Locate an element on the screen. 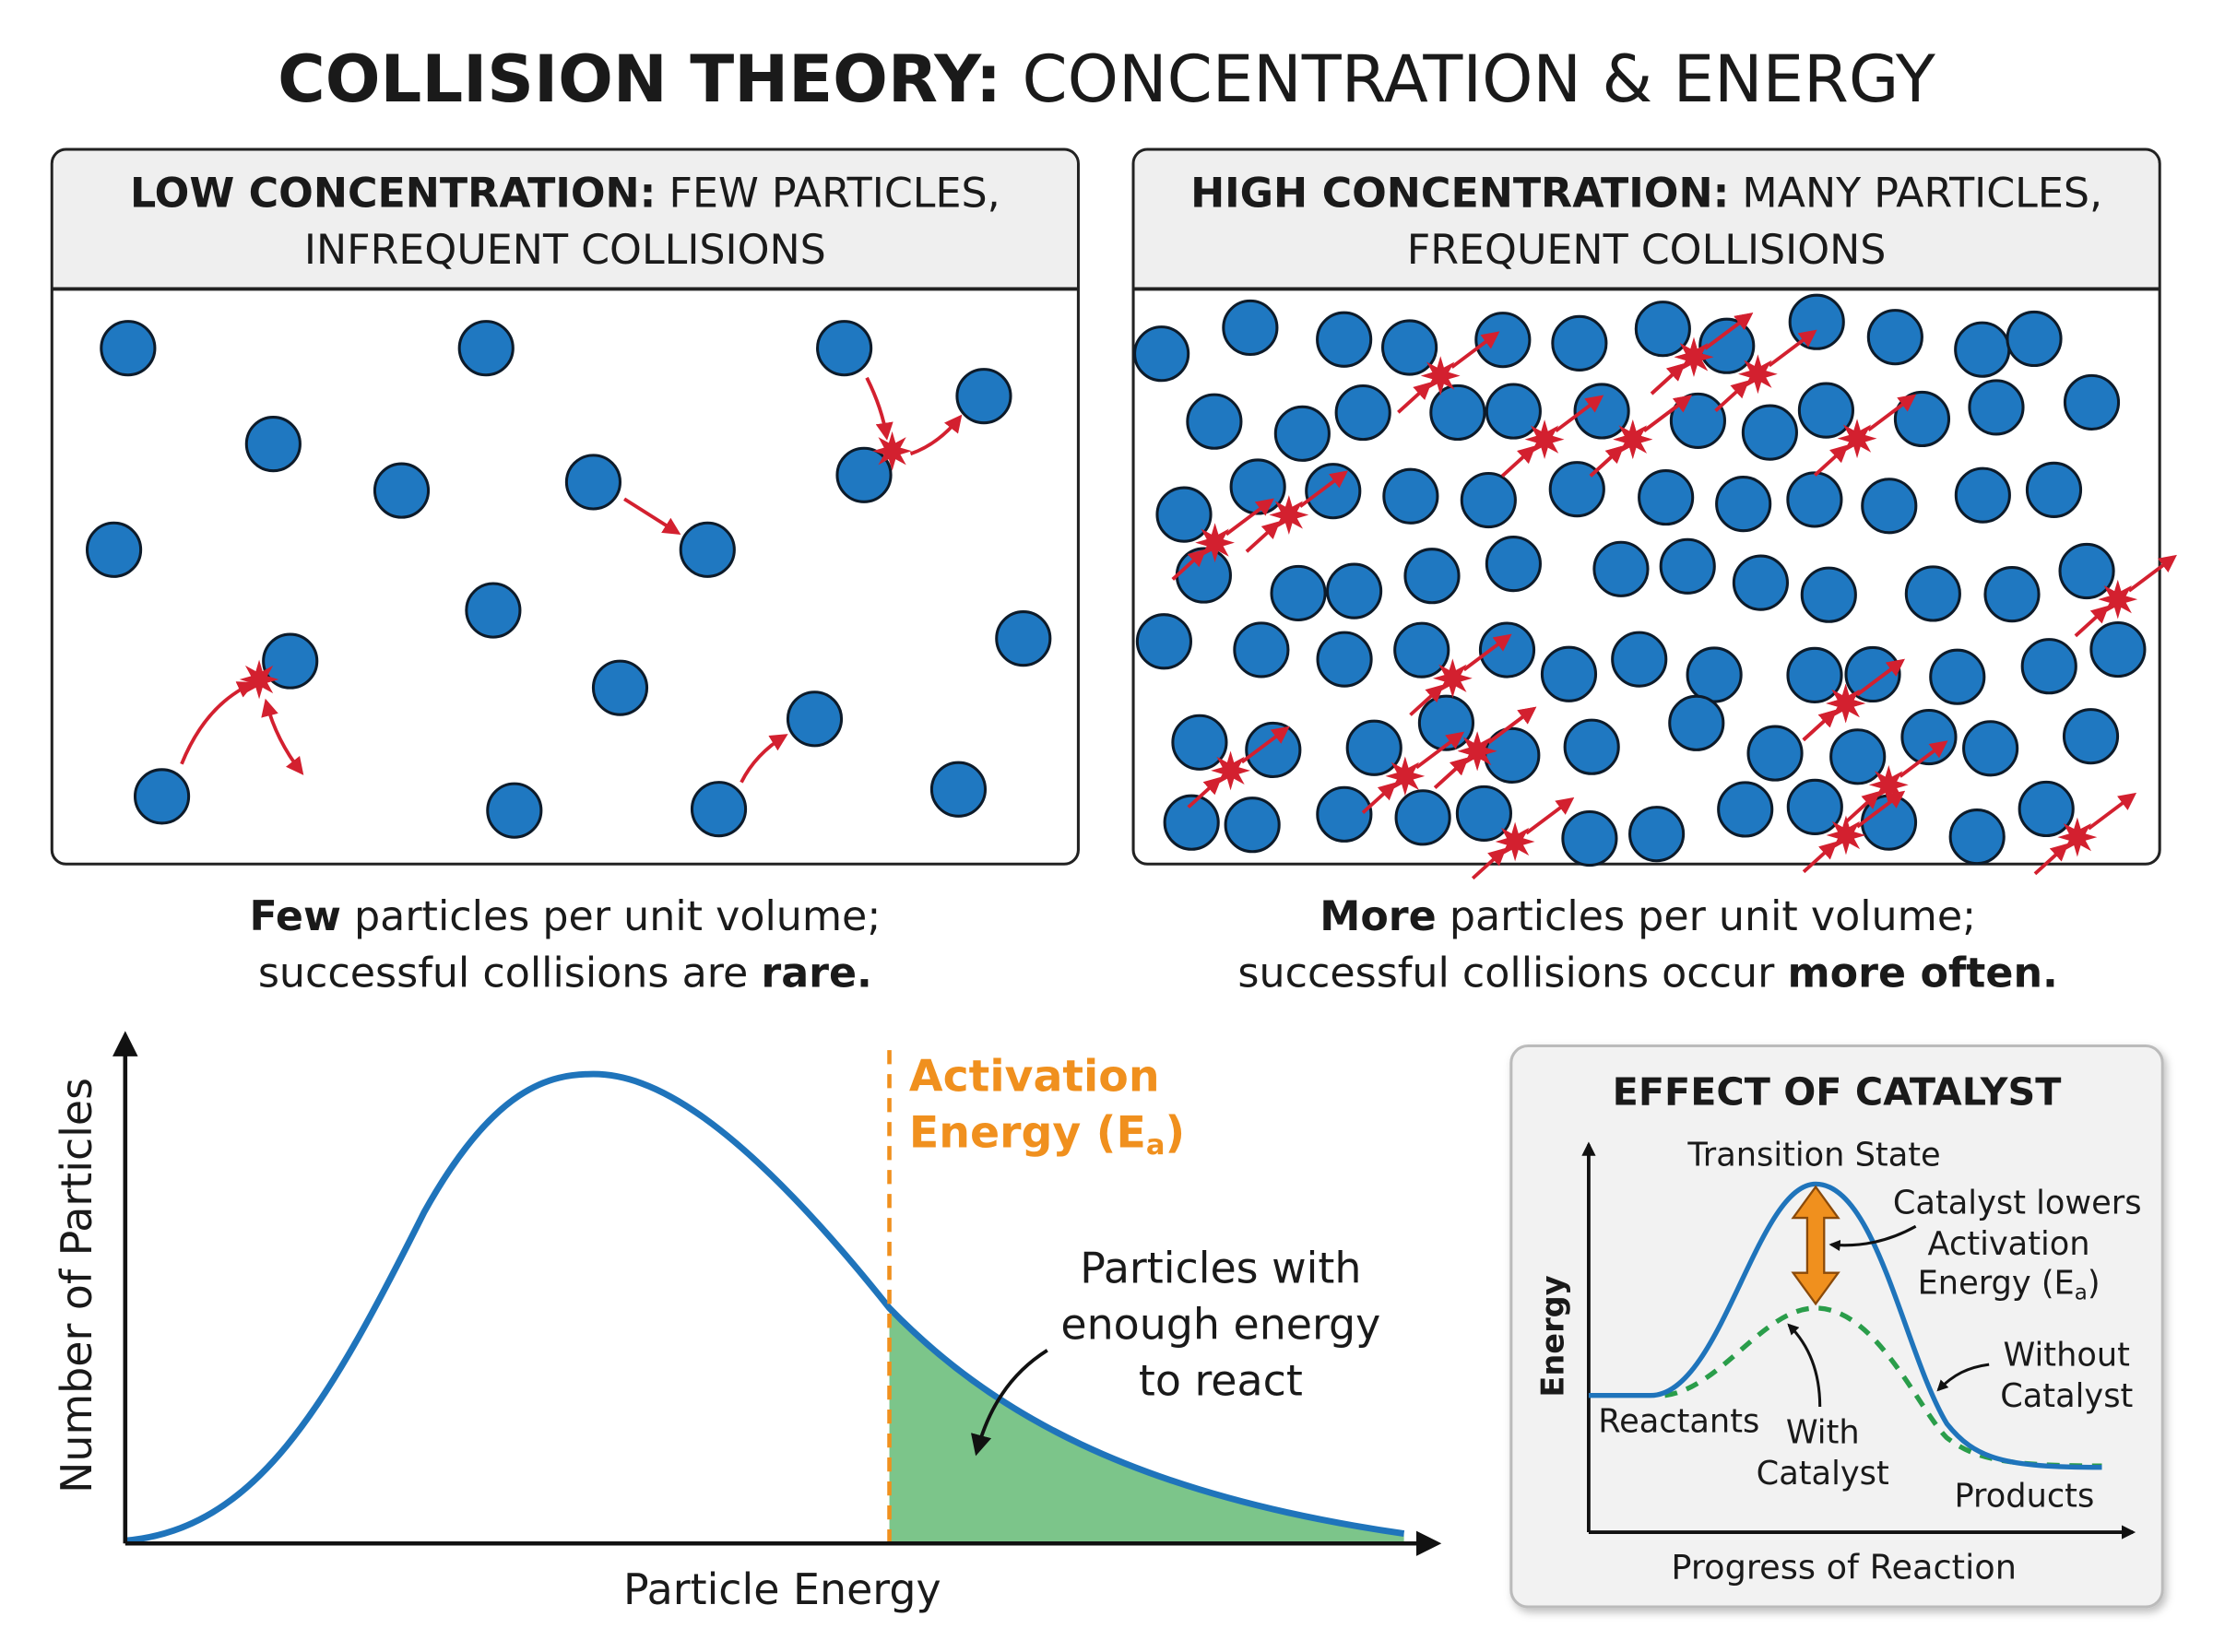 The height and width of the screenshot is (1652, 2213). without-label-line1: Without is located at coordinates (2067, 1356).